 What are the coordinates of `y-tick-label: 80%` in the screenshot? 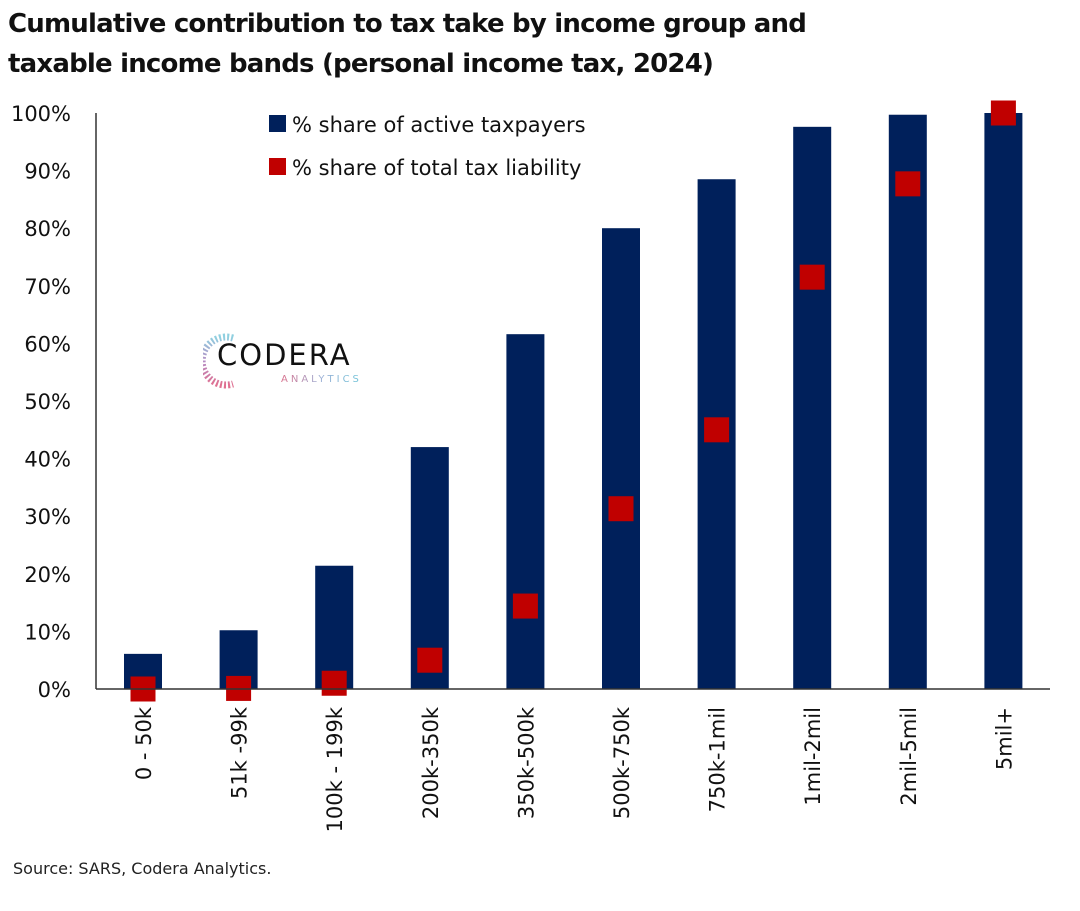 It's located at (47, 229).